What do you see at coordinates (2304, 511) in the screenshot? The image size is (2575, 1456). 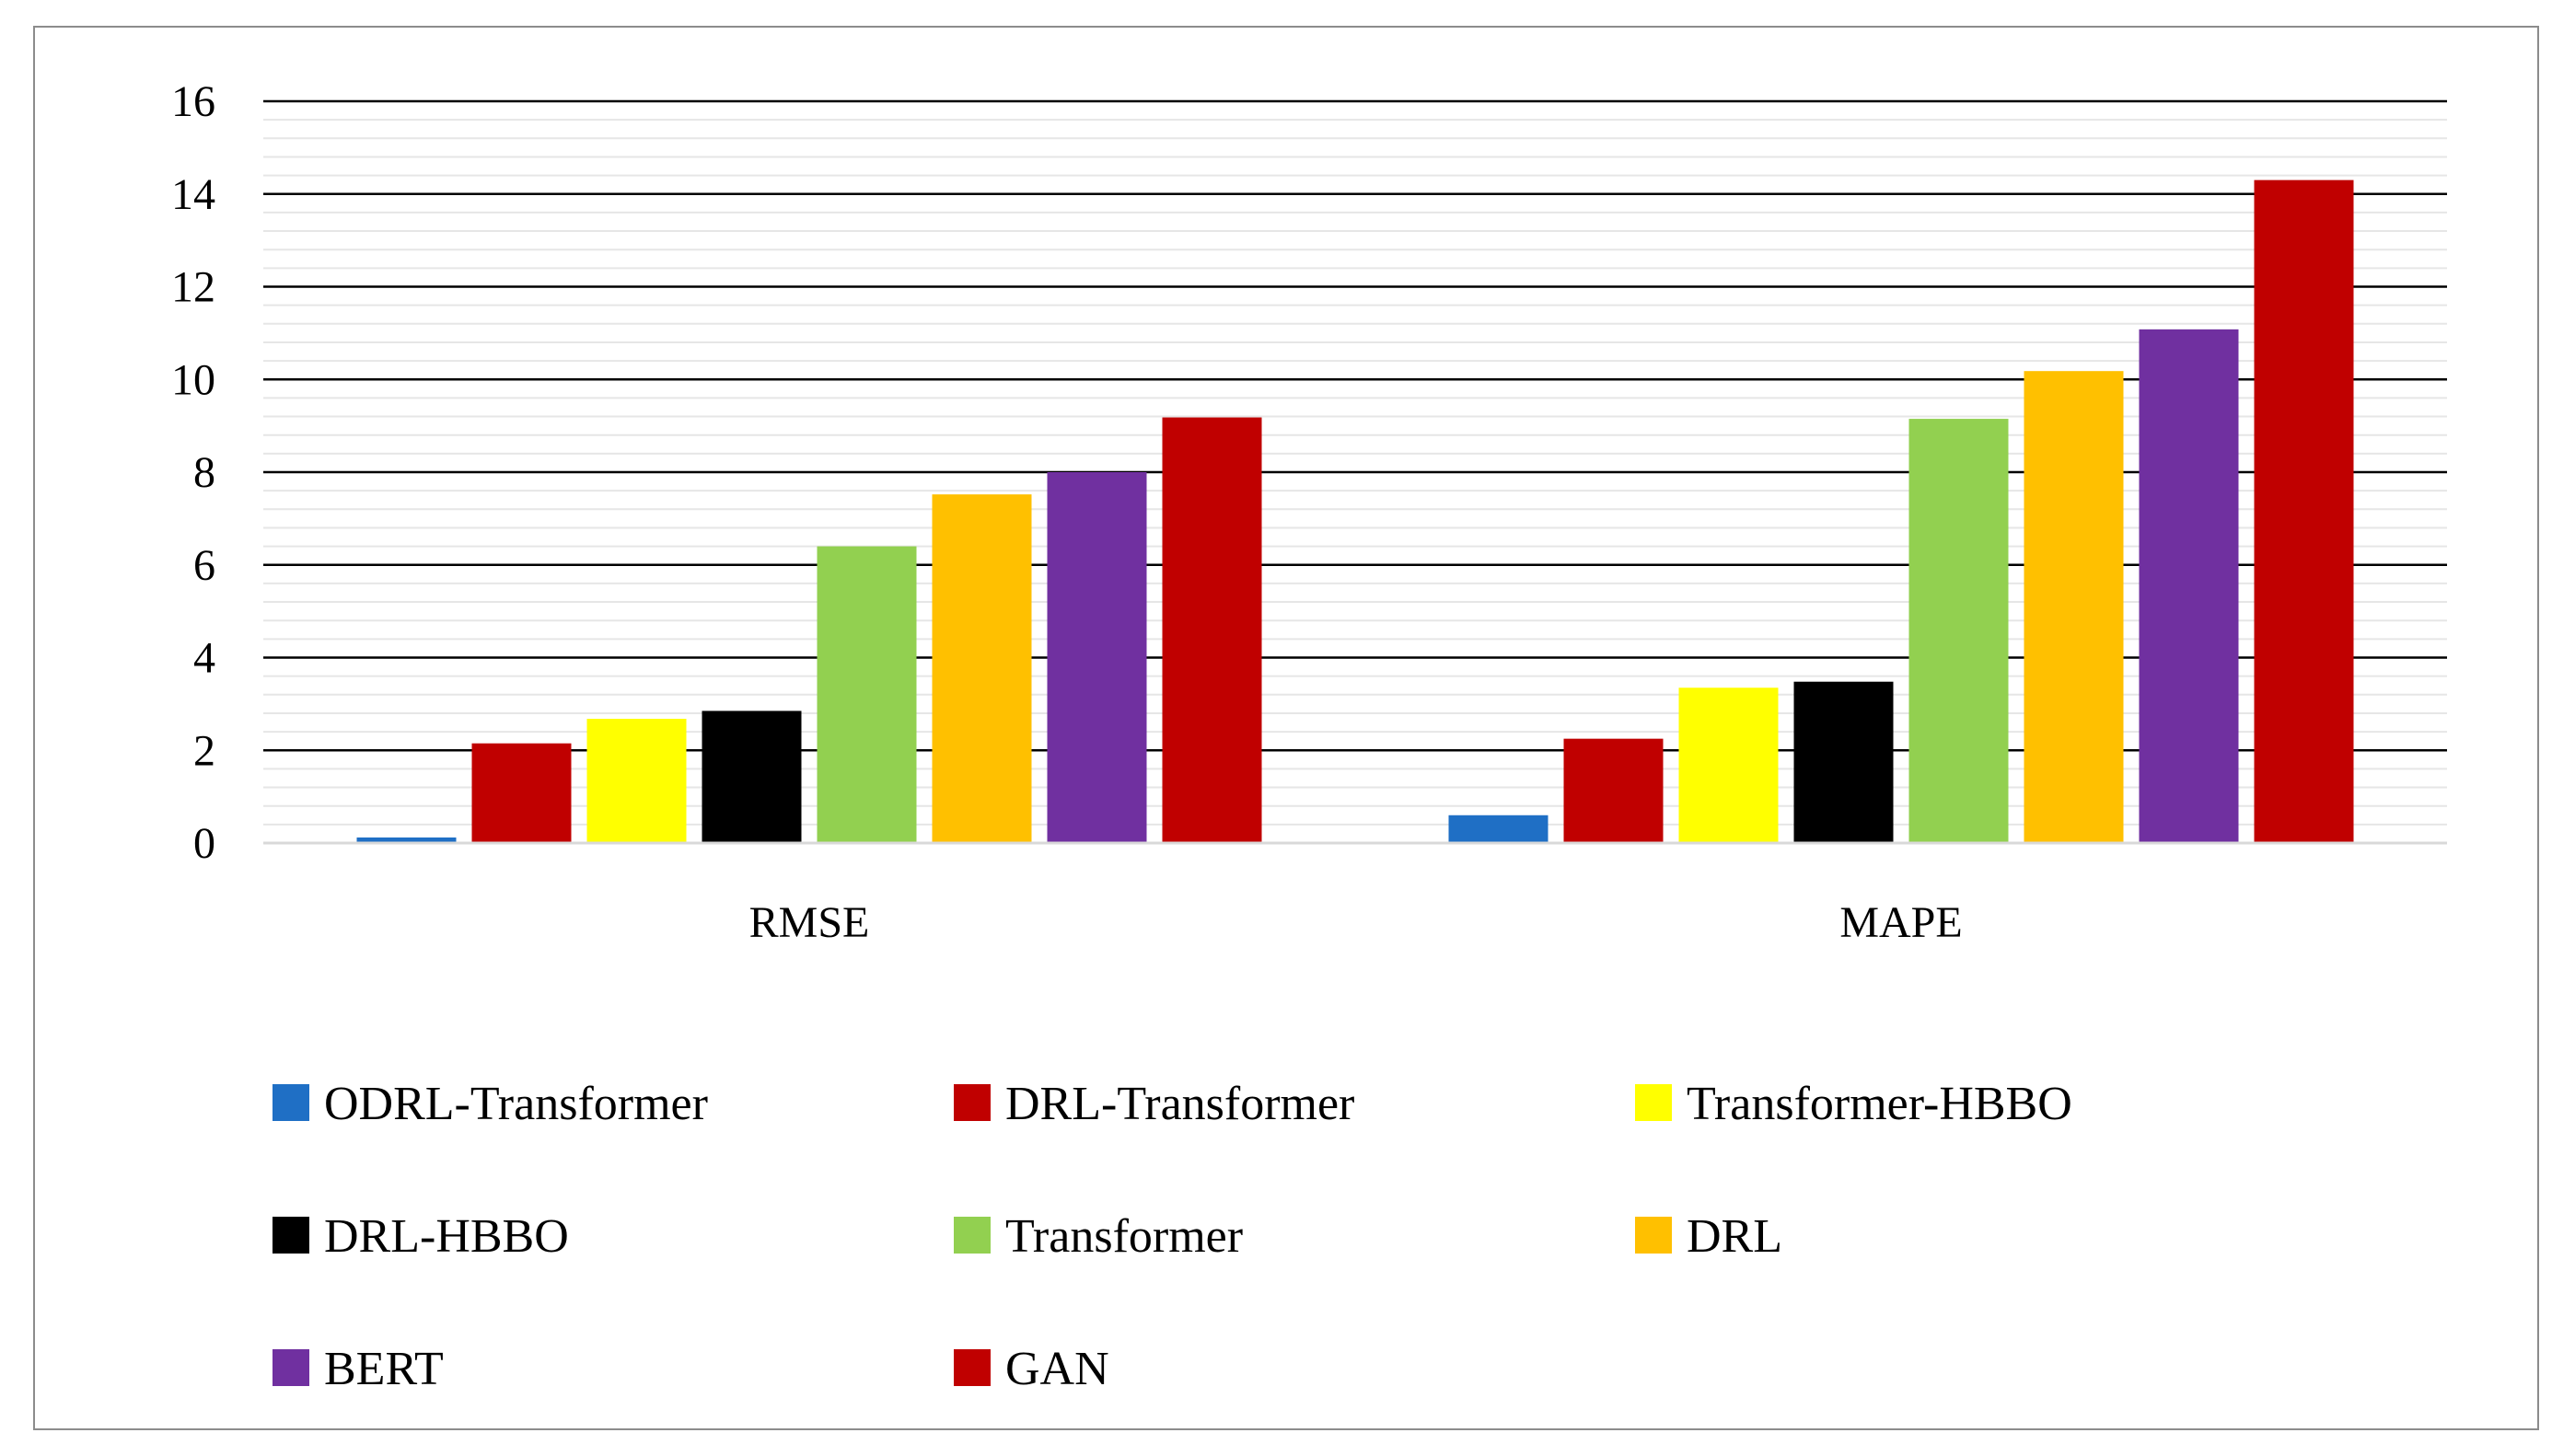 I see `bar-gan-mape` at bounding box center [2304, 511].